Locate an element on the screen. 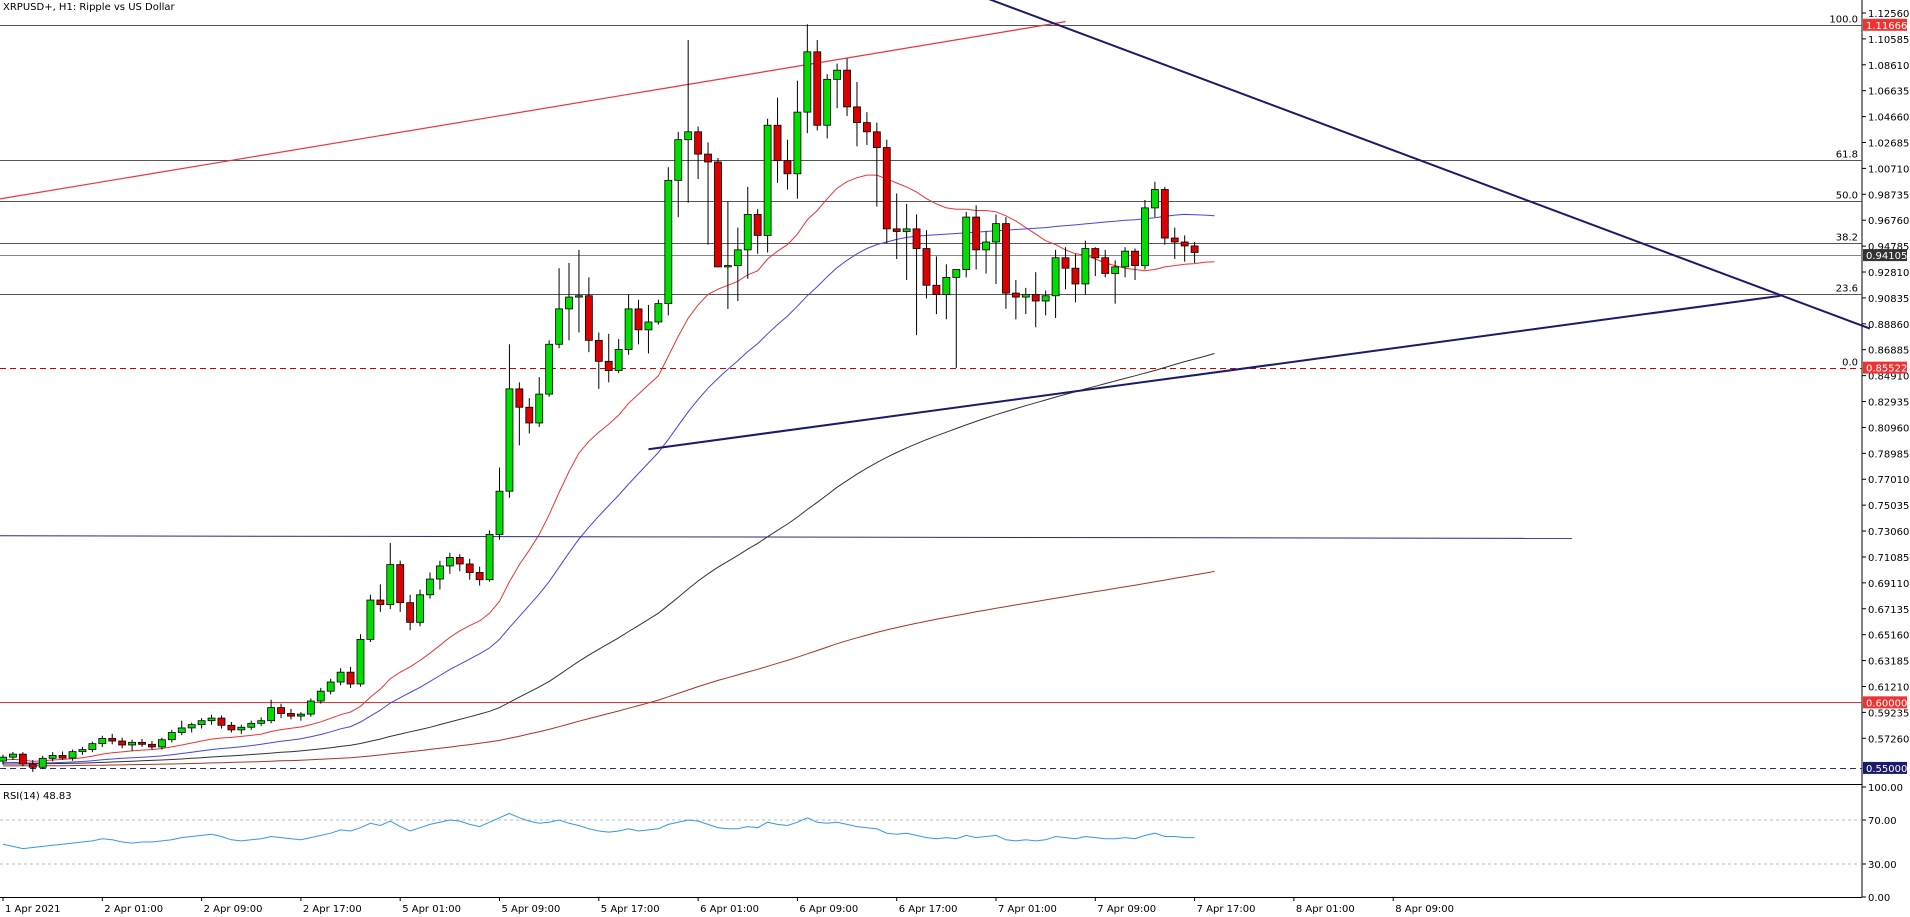 The width and height of the screenshot is (1910, 917). price-tick-label: 0.88860 is located at coordinates (1888, 325).